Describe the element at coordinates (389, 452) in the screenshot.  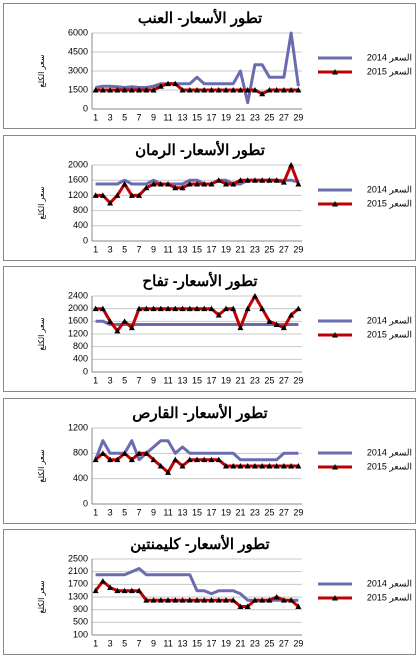
I see `legend-label: السعر 2014` at that location.